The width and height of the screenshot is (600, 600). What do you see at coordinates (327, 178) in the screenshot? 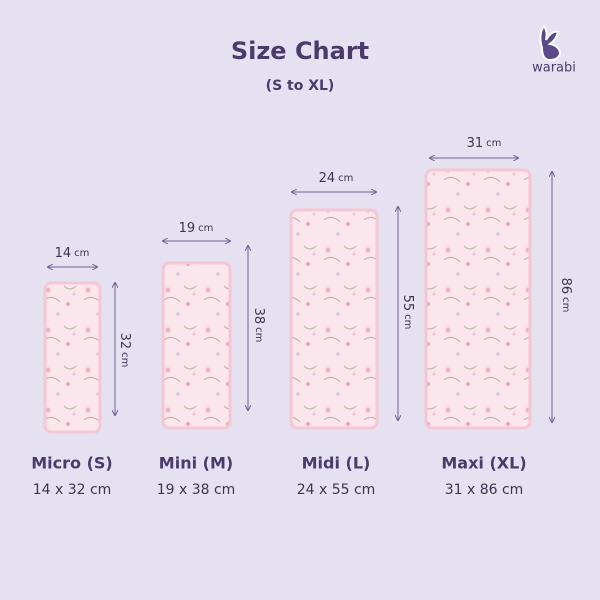
I see `width-value: 24` at bounding box center [327, 178].